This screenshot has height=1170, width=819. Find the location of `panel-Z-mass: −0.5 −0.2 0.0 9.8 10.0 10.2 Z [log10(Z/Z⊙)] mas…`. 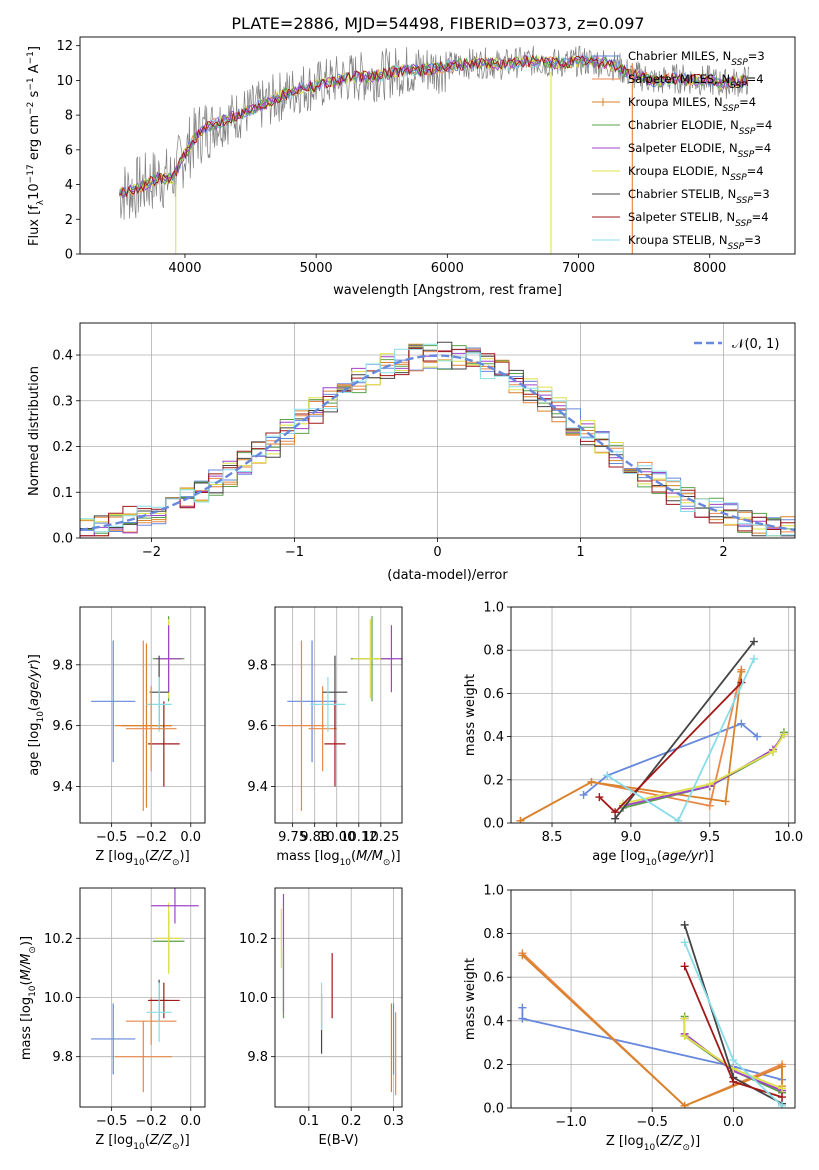

panel-Z-mass: −0.5 −0.2 0.0 9.8 10.0 10.2 Z [log10(Z/Z⊙)] mas… is located at coordinates (112, 1019).